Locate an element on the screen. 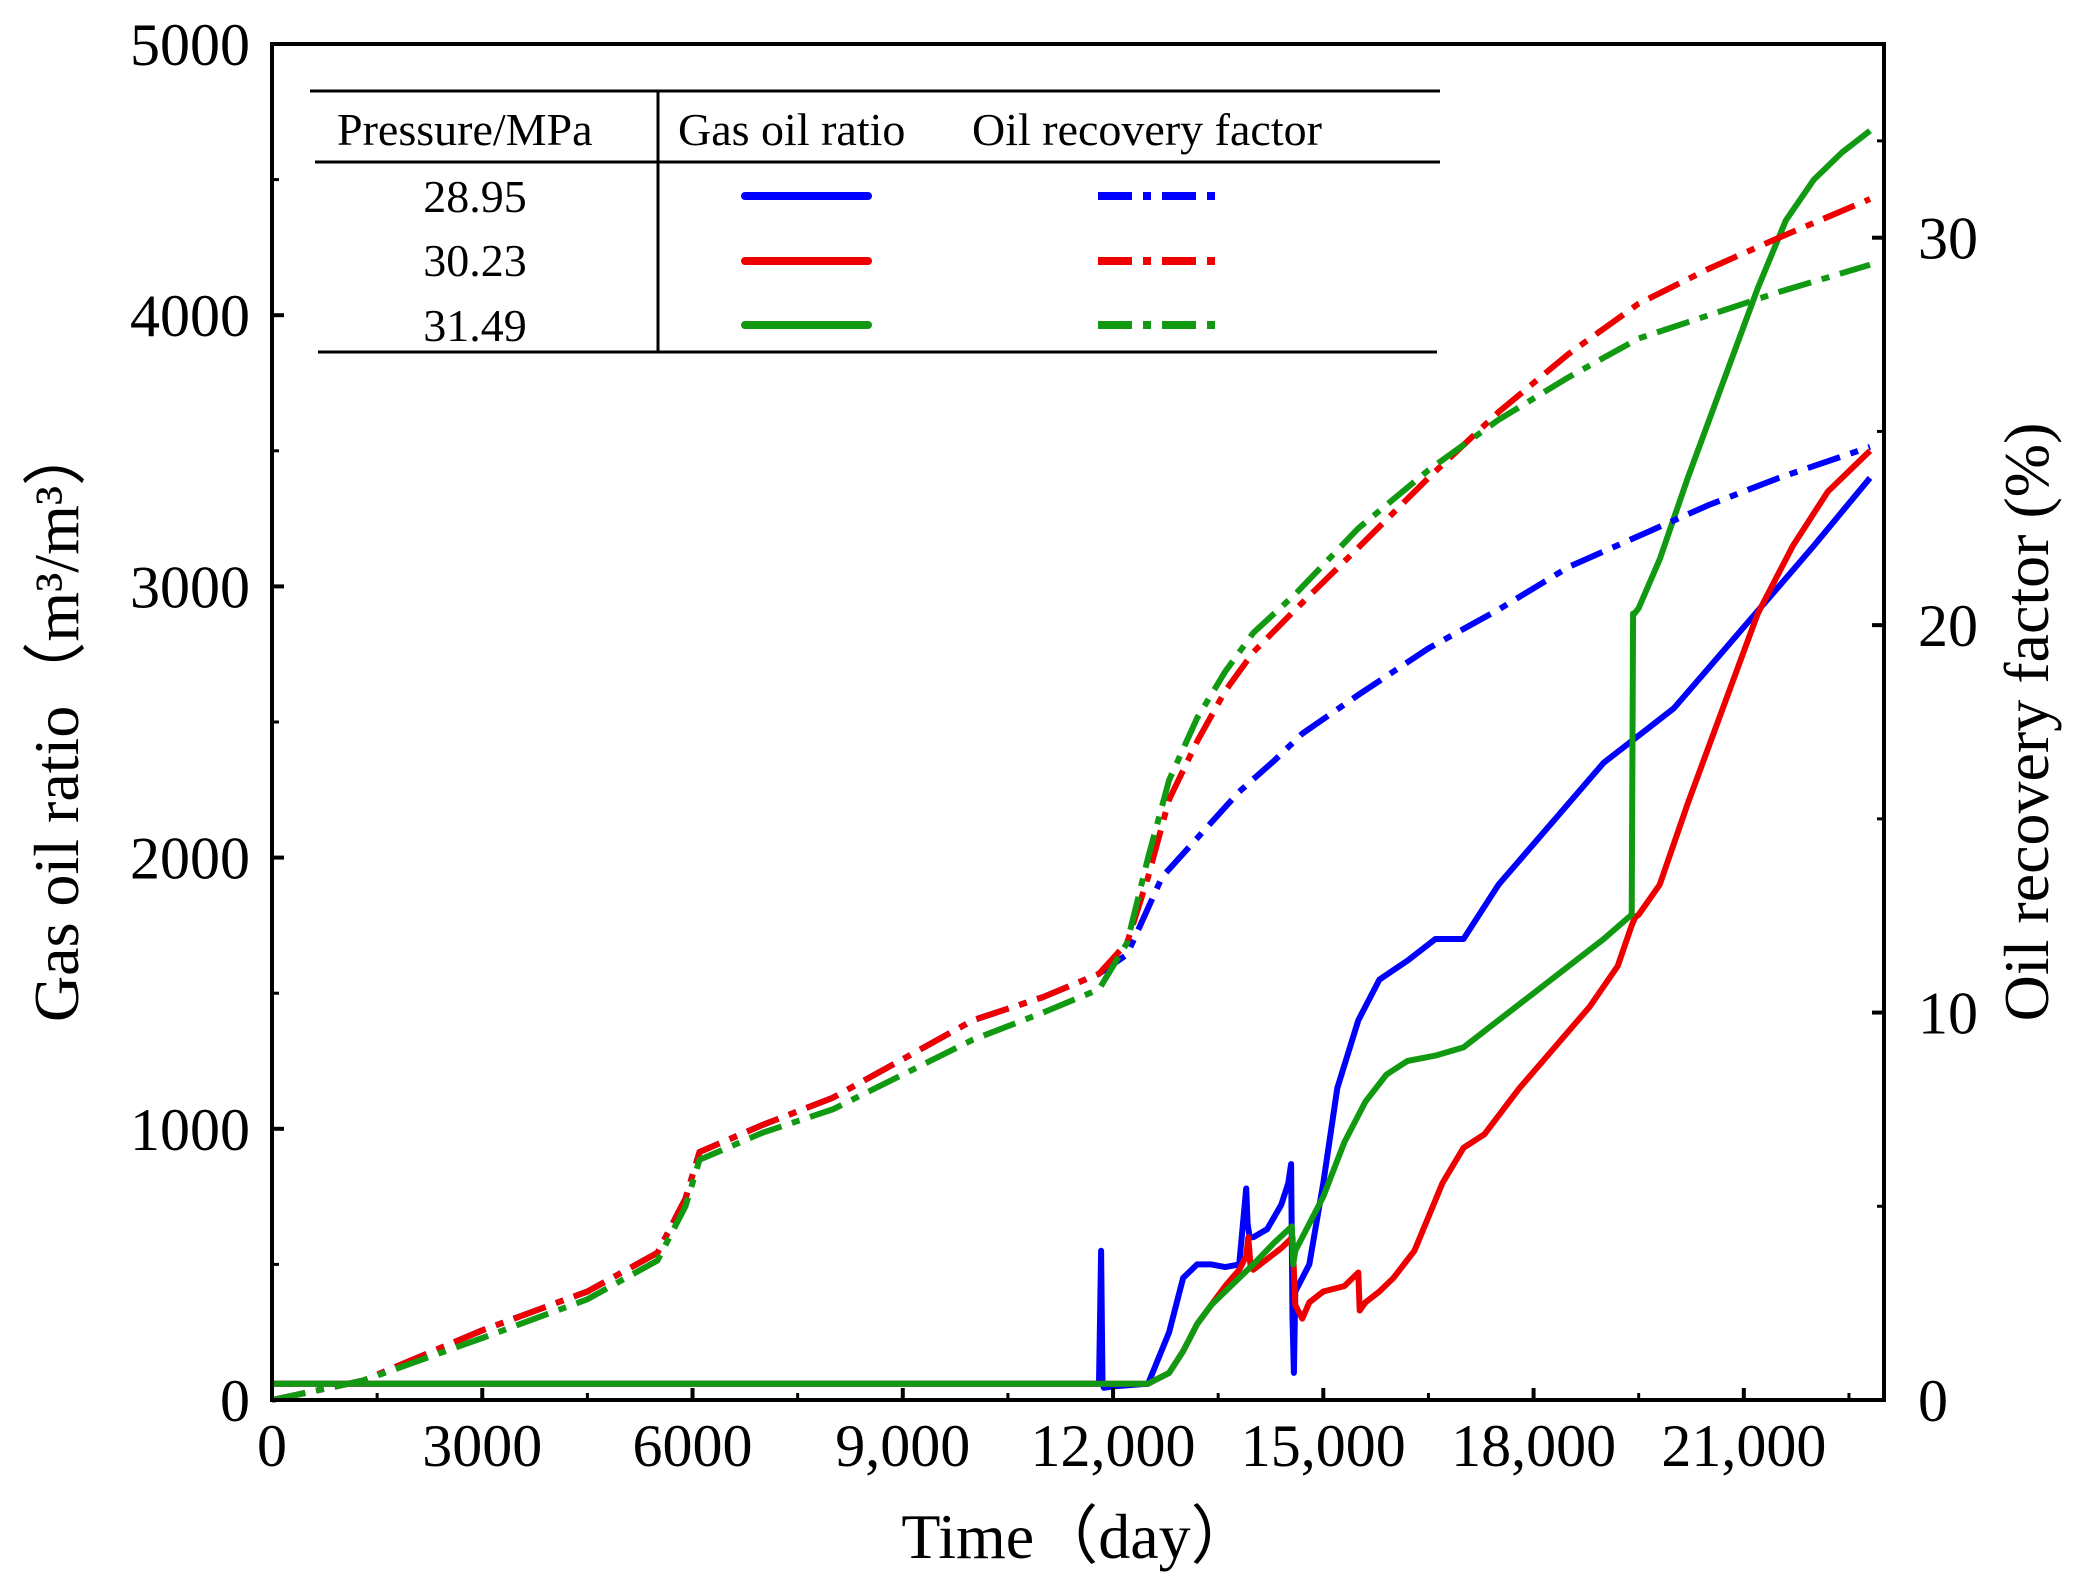  y-right-axis-title: Oil recovery factor (%) is located at coordinates (2026, 722).